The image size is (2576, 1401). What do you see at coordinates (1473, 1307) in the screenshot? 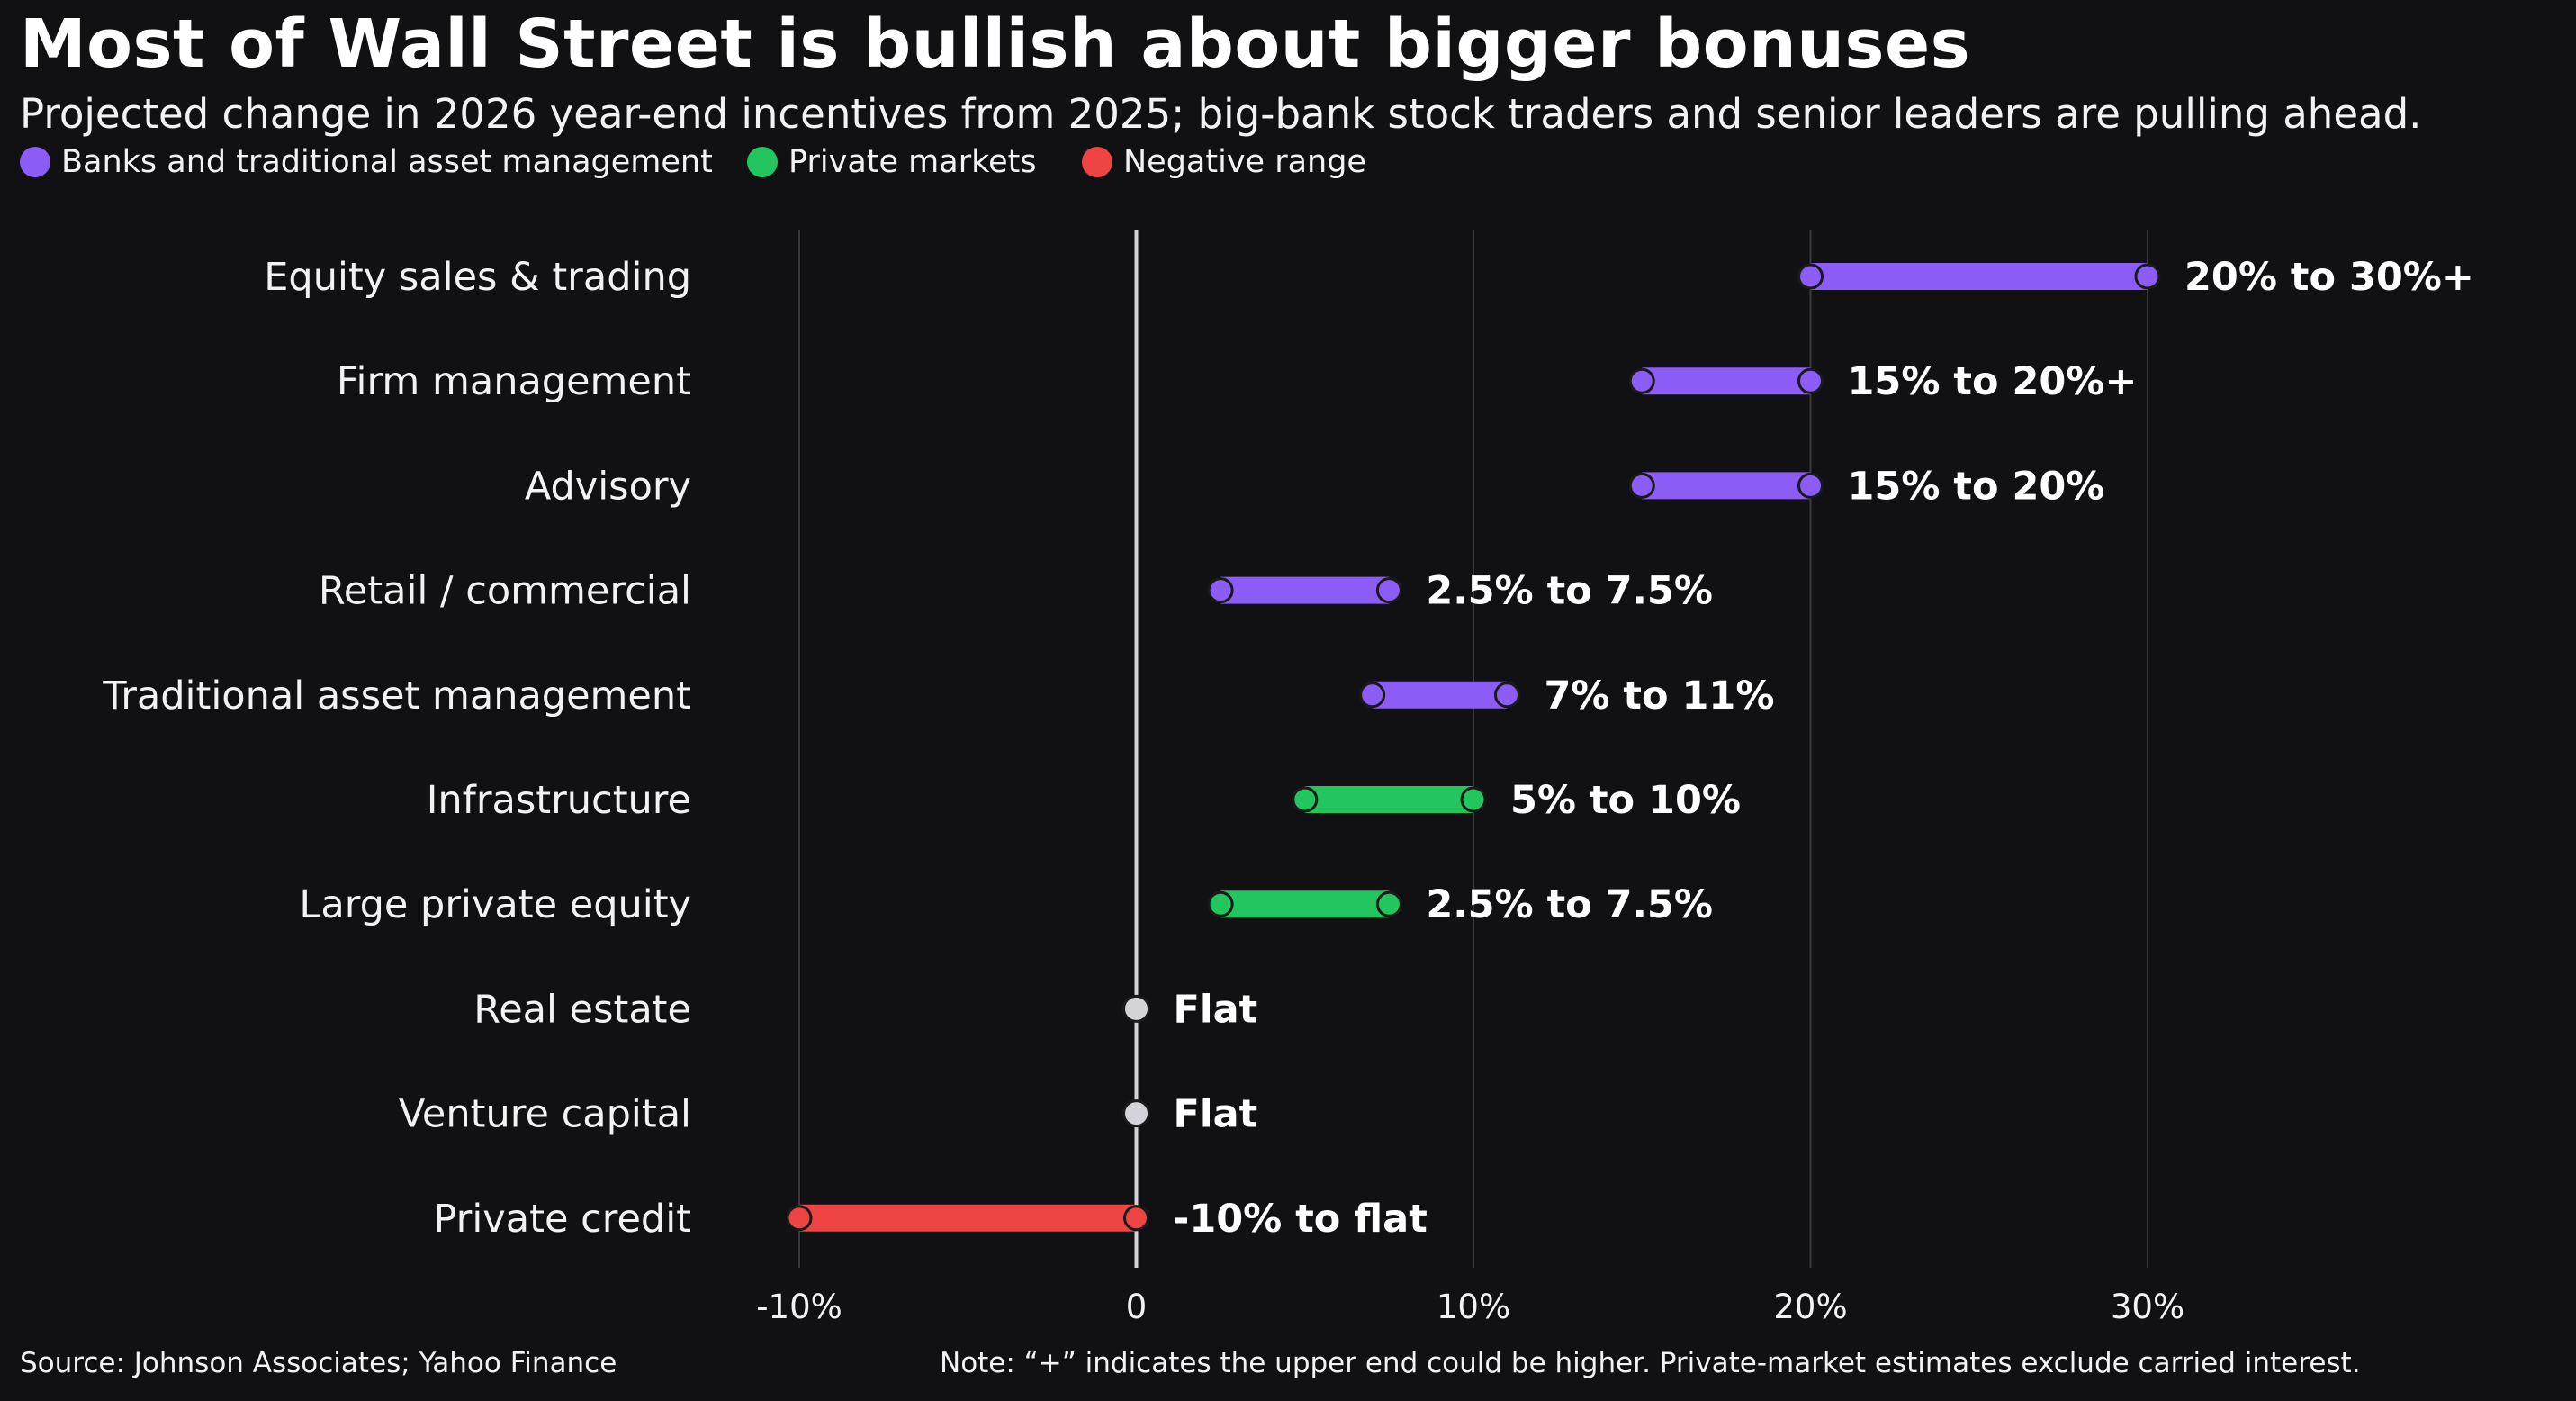
I see `x-tick-label: 10%` at bounding box center [1473, 1307].